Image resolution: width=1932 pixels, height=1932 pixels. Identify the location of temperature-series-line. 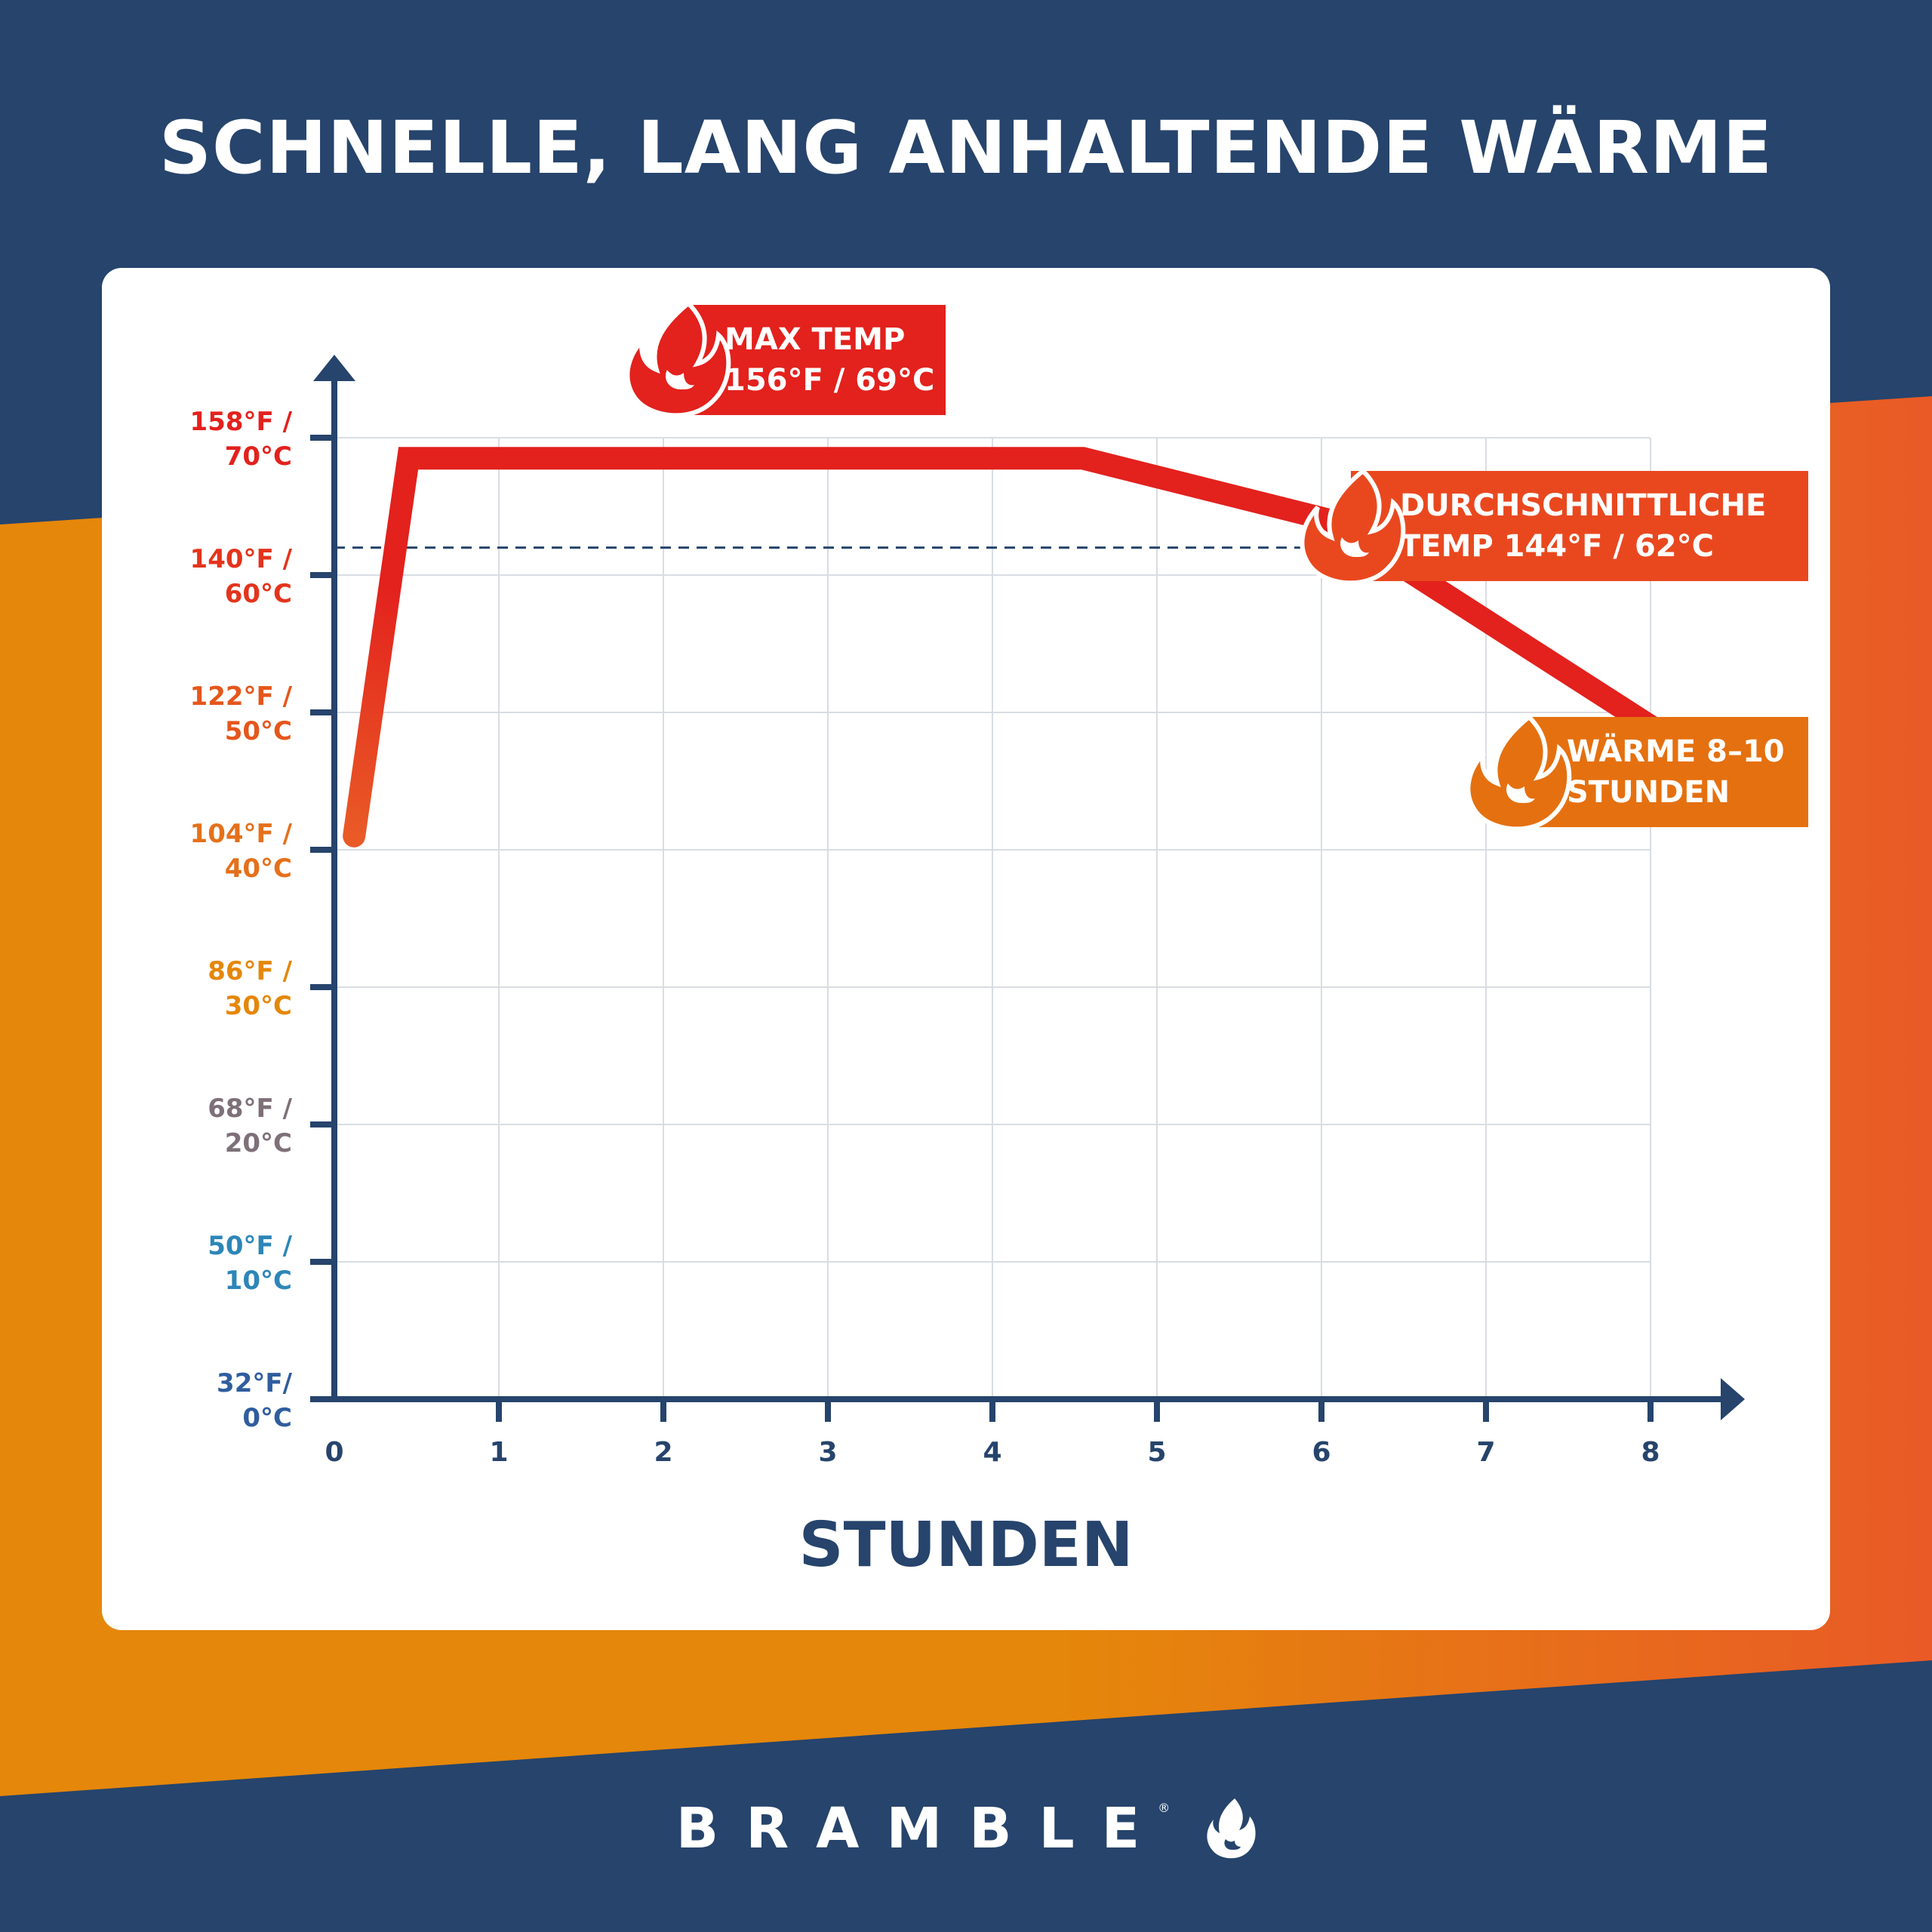
(1002, 647).